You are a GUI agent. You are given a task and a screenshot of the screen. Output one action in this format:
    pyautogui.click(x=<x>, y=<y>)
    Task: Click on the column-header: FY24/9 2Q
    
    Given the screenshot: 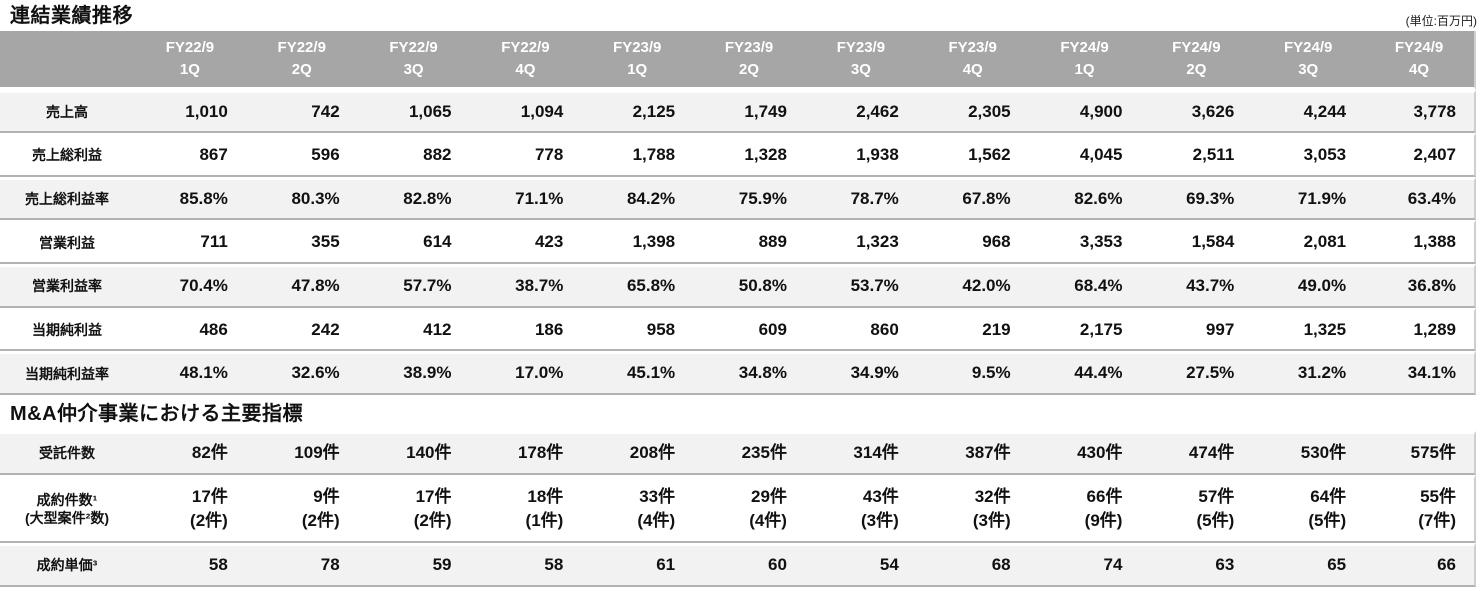 What is the action you would take?
    pyautogui.click(x=1196, y=60)
    